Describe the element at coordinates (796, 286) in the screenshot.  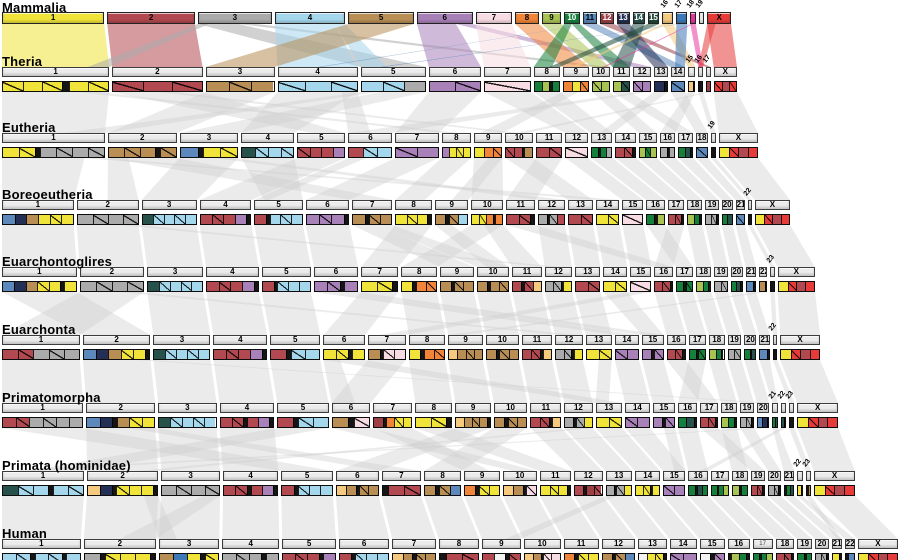
I see `painted-bar-euarchontoglires-x` at that location.